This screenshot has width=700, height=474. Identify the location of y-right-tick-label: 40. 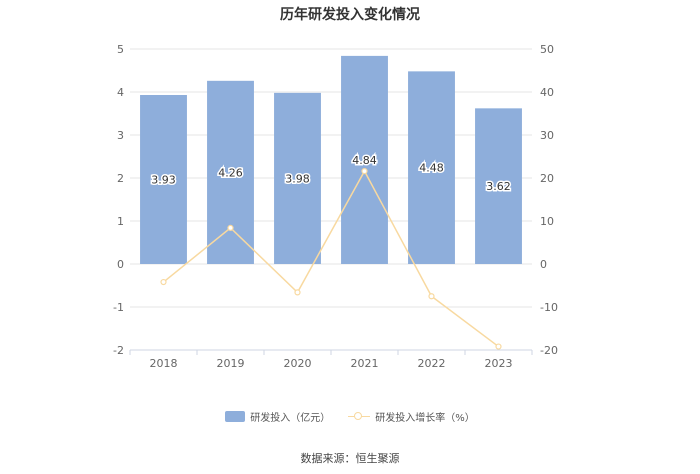
(547, 92).